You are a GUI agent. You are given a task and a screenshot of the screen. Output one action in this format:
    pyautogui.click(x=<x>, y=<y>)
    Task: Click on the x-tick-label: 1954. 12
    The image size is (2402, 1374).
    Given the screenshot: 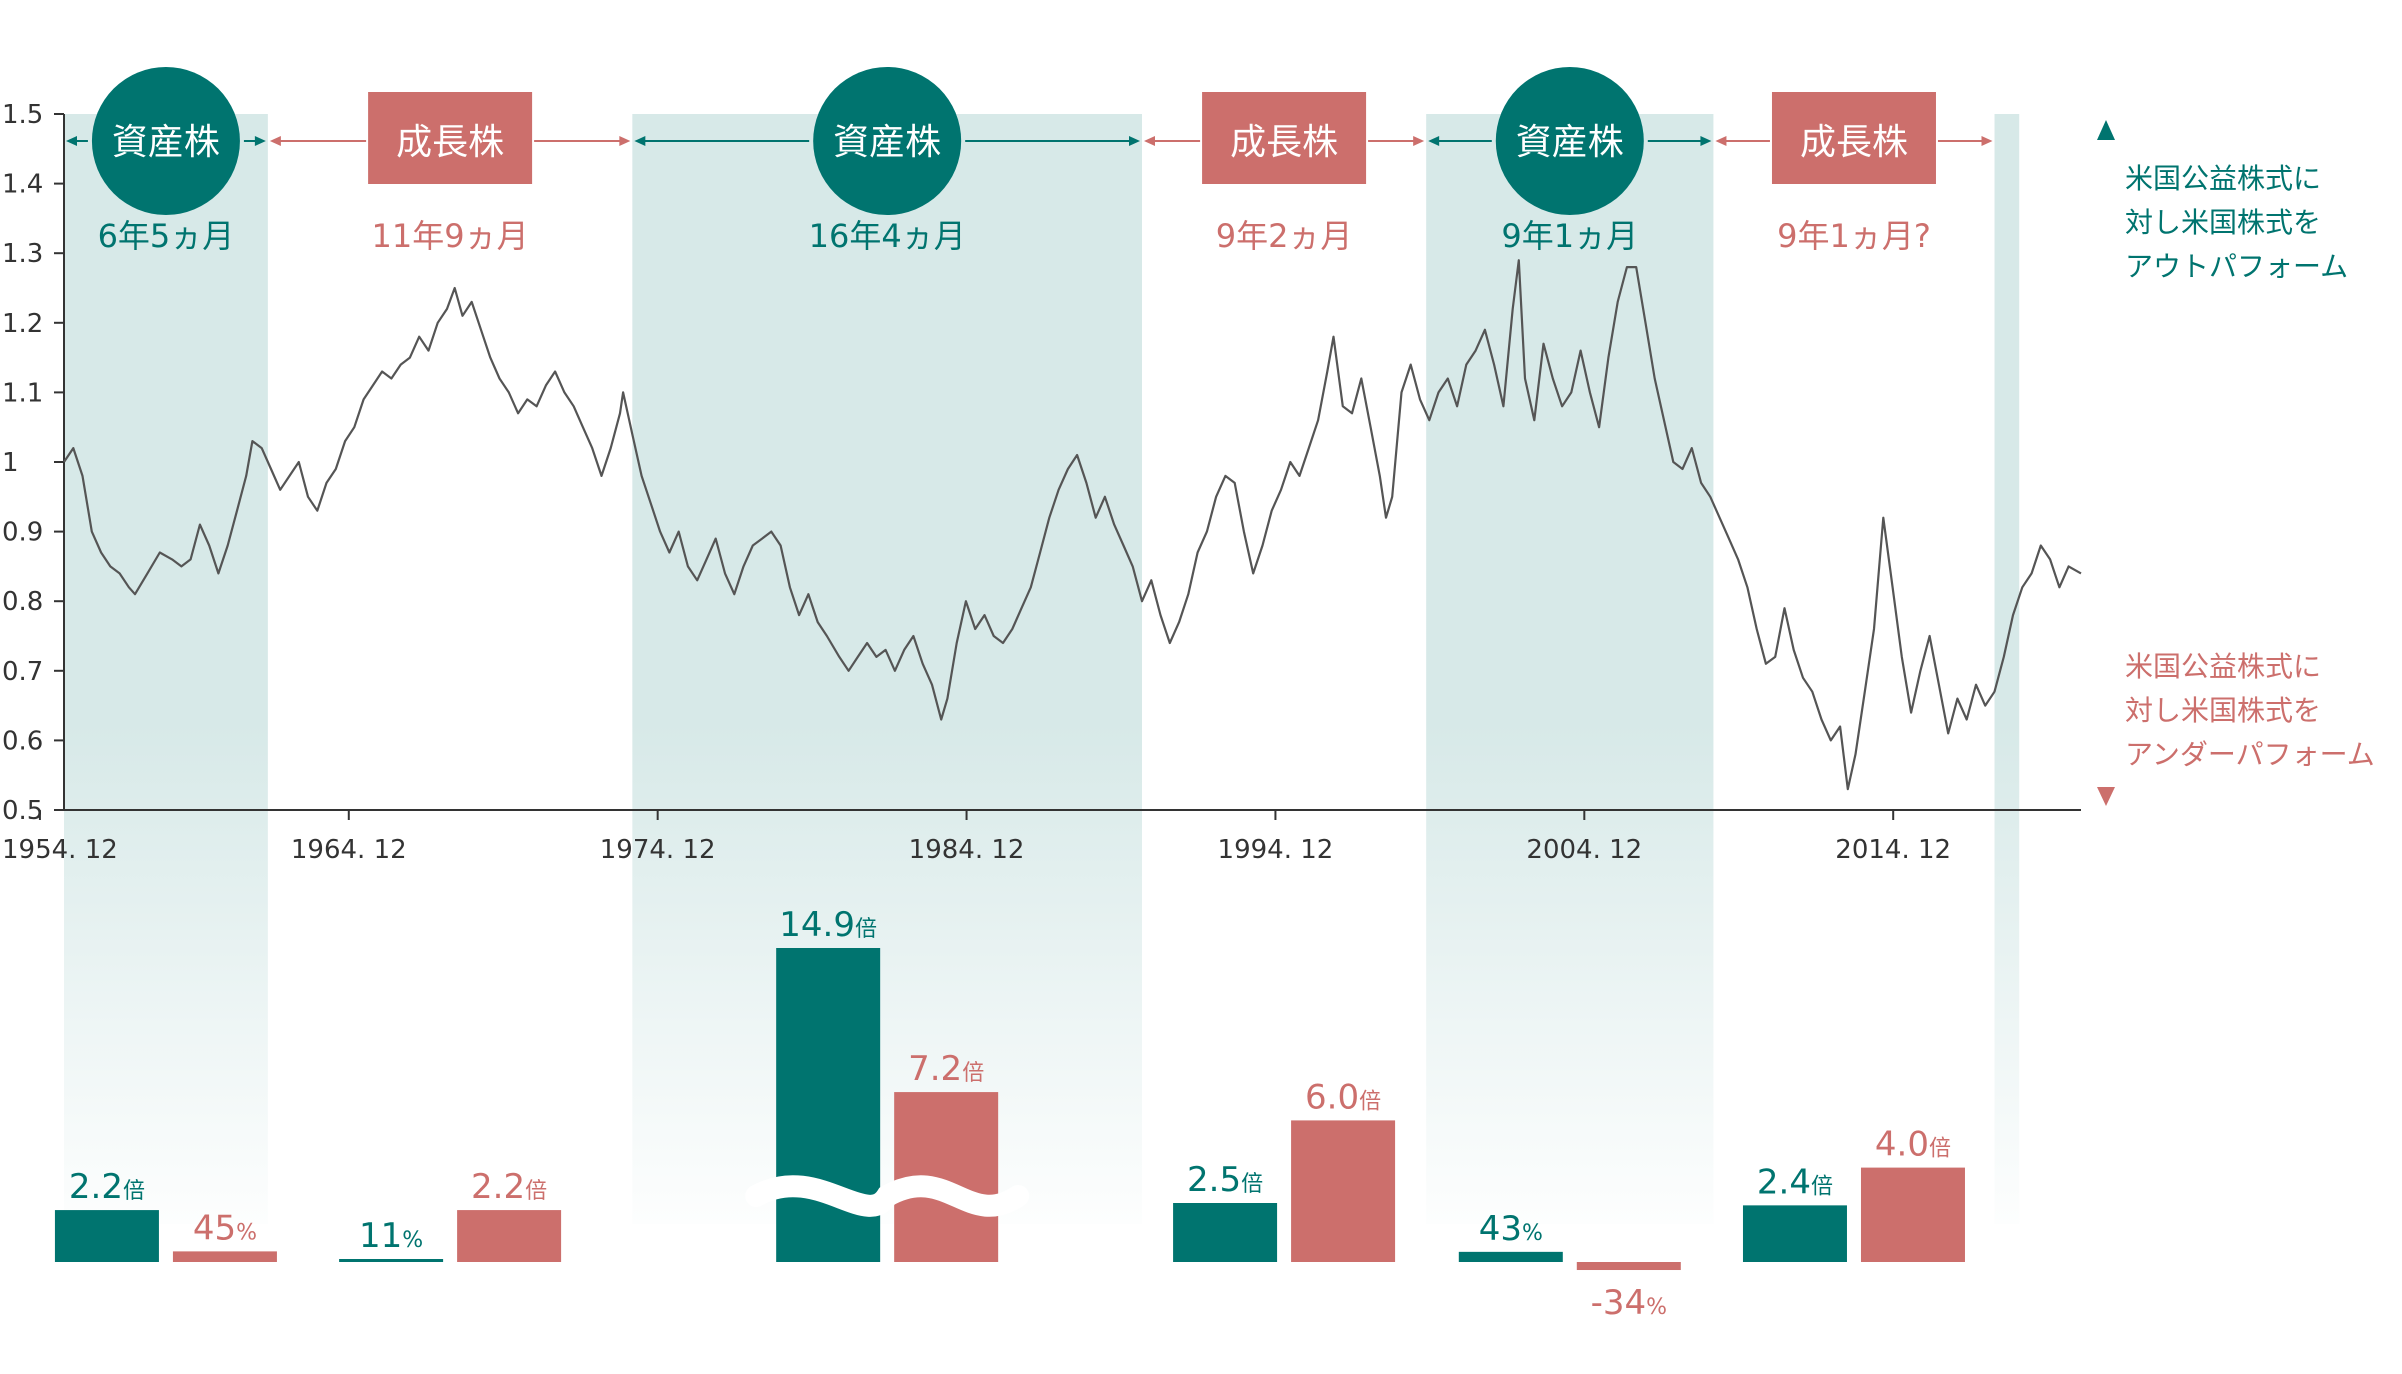 What is the action you would take?
    pyautogui.click(x=60, y=850)
    